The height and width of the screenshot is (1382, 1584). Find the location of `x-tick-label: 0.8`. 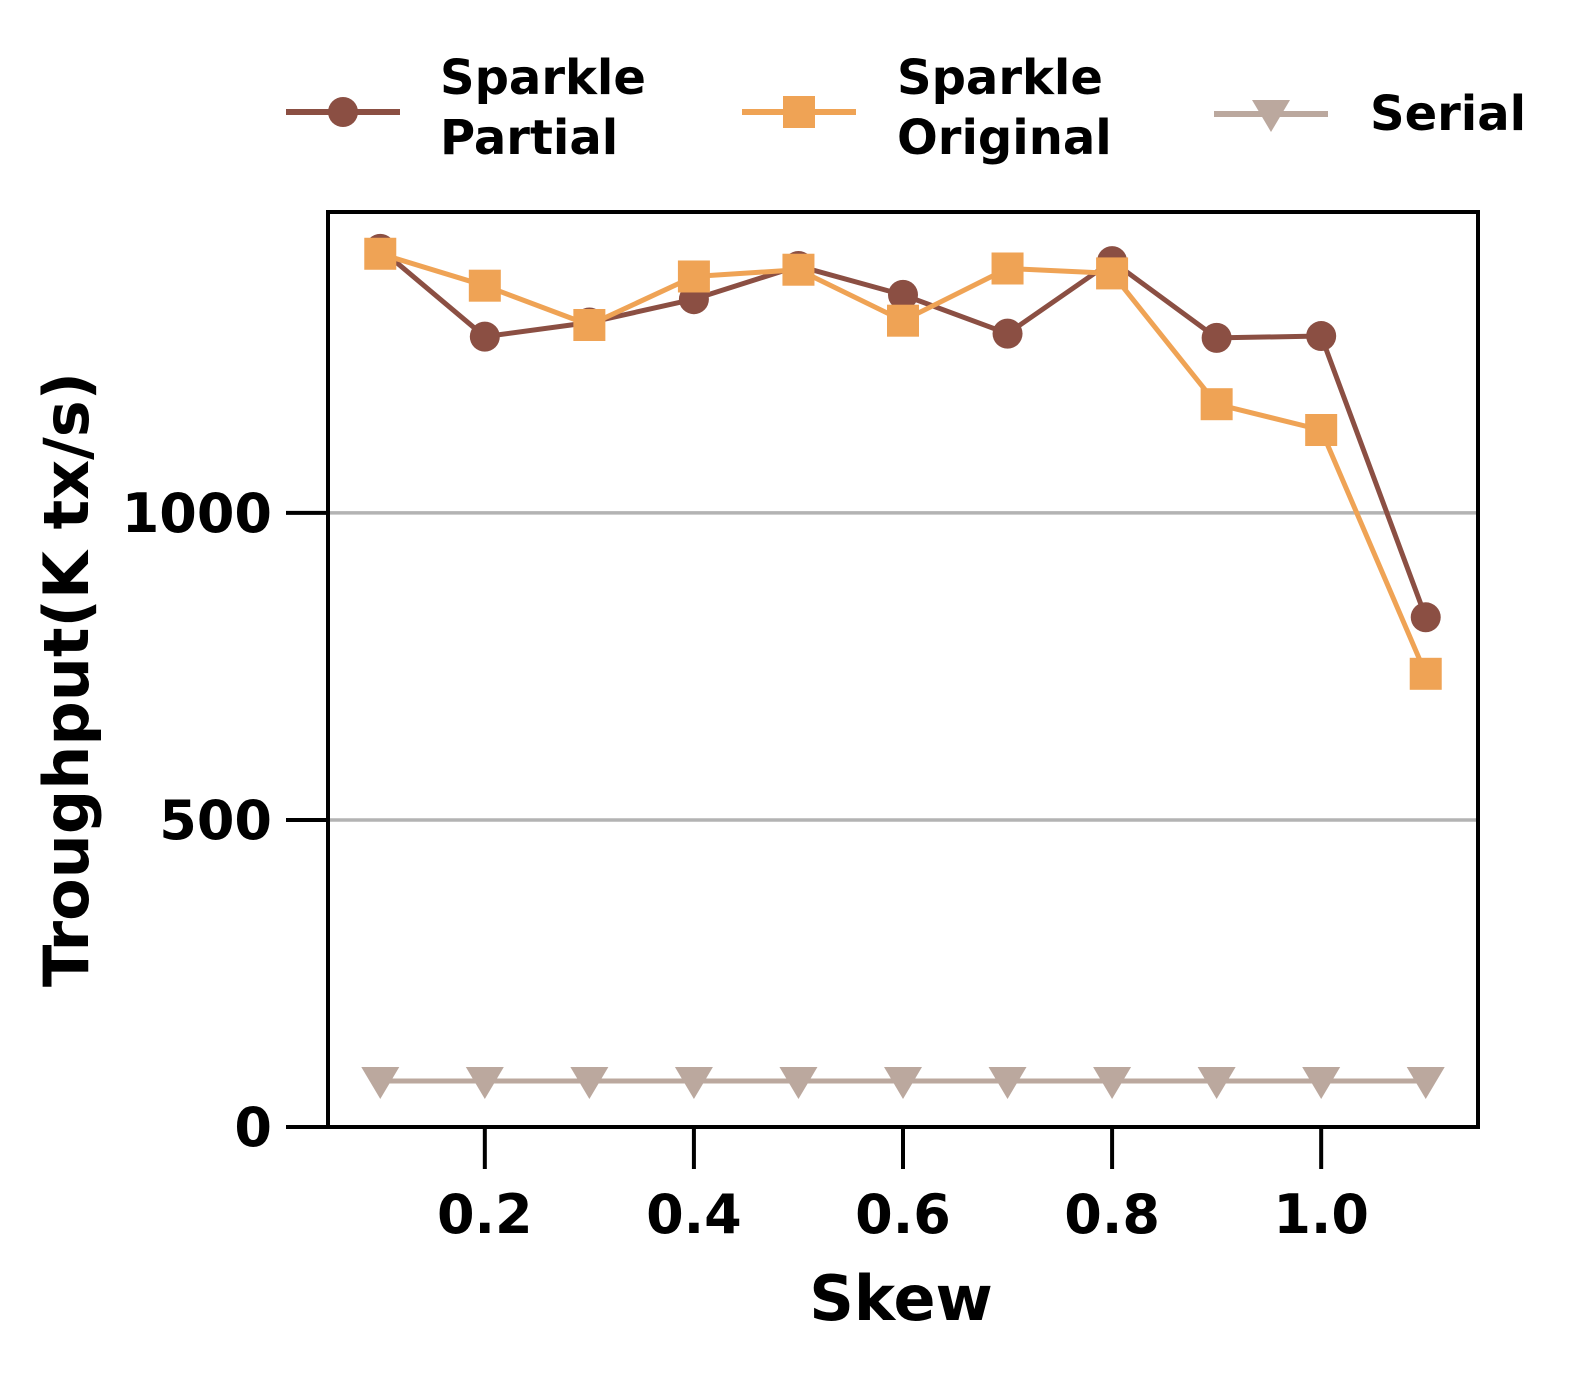

x-tick-label: 0.8 is located at coordinates (1112, 1214).